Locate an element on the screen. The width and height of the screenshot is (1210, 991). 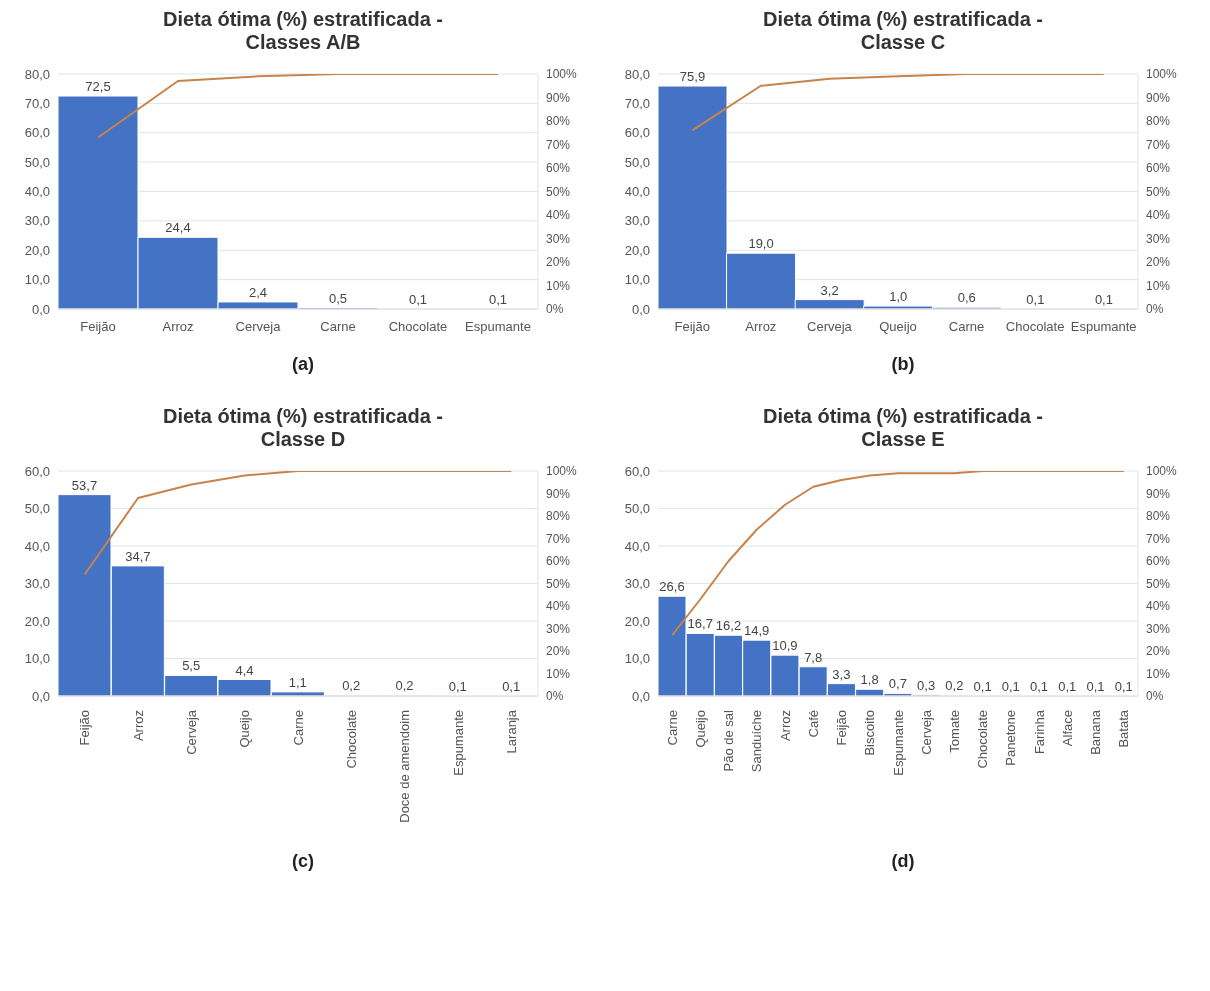
y-tick-label: 20,0 is located at coordinates (637, 250).